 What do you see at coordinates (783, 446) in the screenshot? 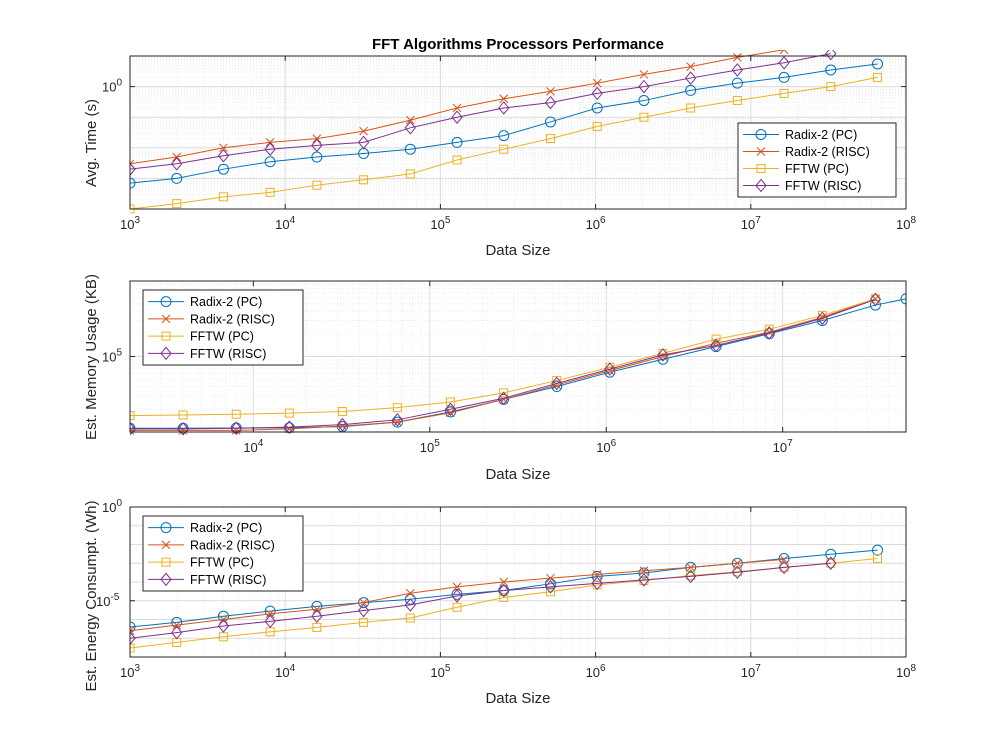
I see `x-tick-label: 10⁷` at bounding box center [783, 446].